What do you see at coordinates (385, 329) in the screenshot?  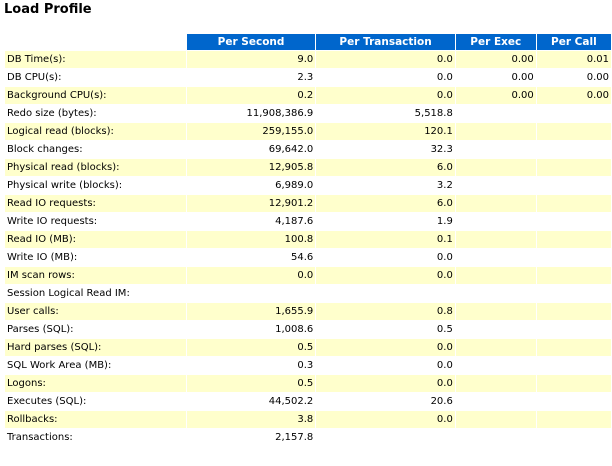 I see `per-transaction-value: 0.5` at bounding box center [385, 329].